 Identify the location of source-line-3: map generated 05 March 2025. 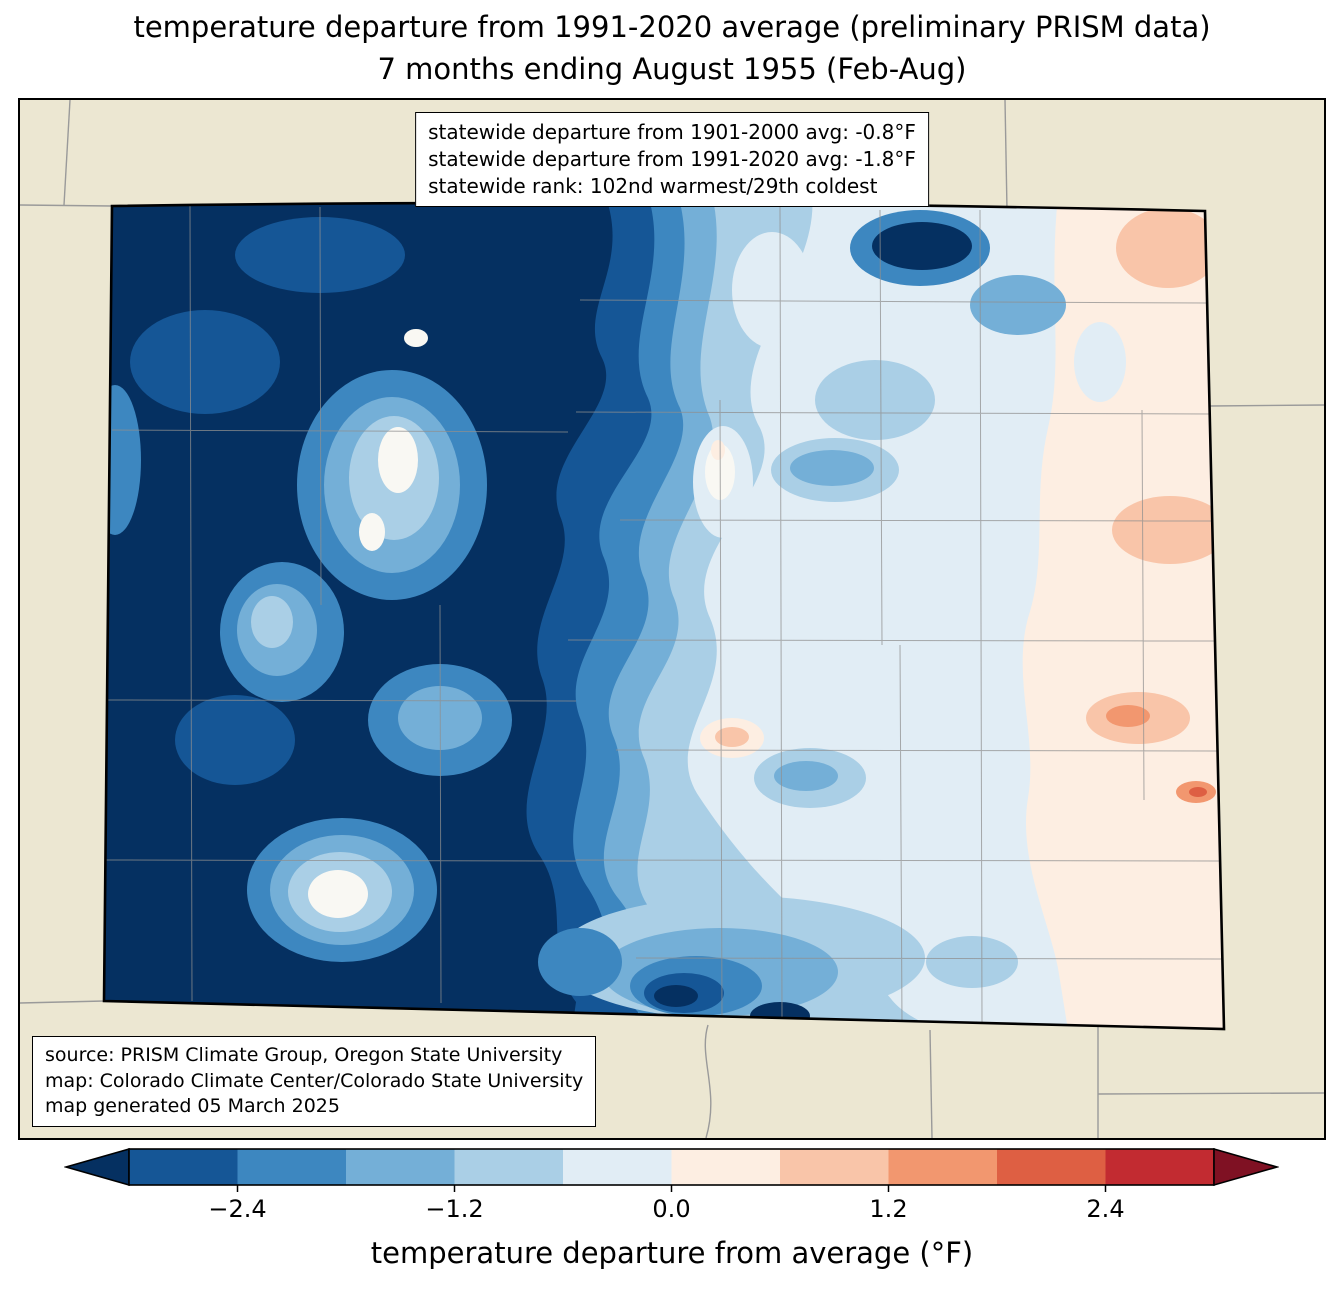
(192, 1106).